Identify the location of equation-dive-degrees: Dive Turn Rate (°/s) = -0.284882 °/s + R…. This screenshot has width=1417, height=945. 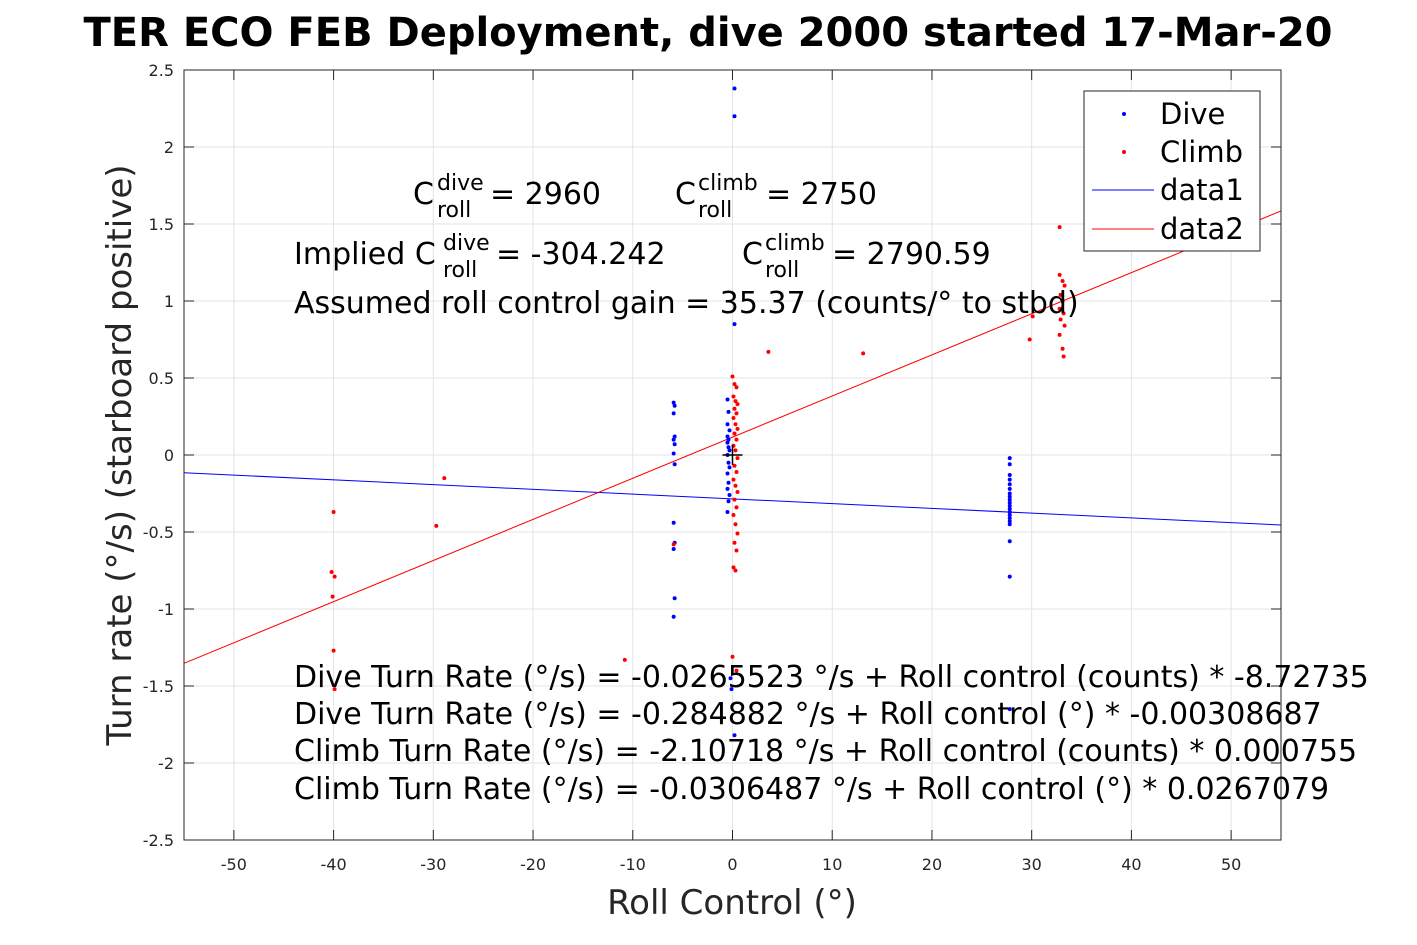
(808, 714).